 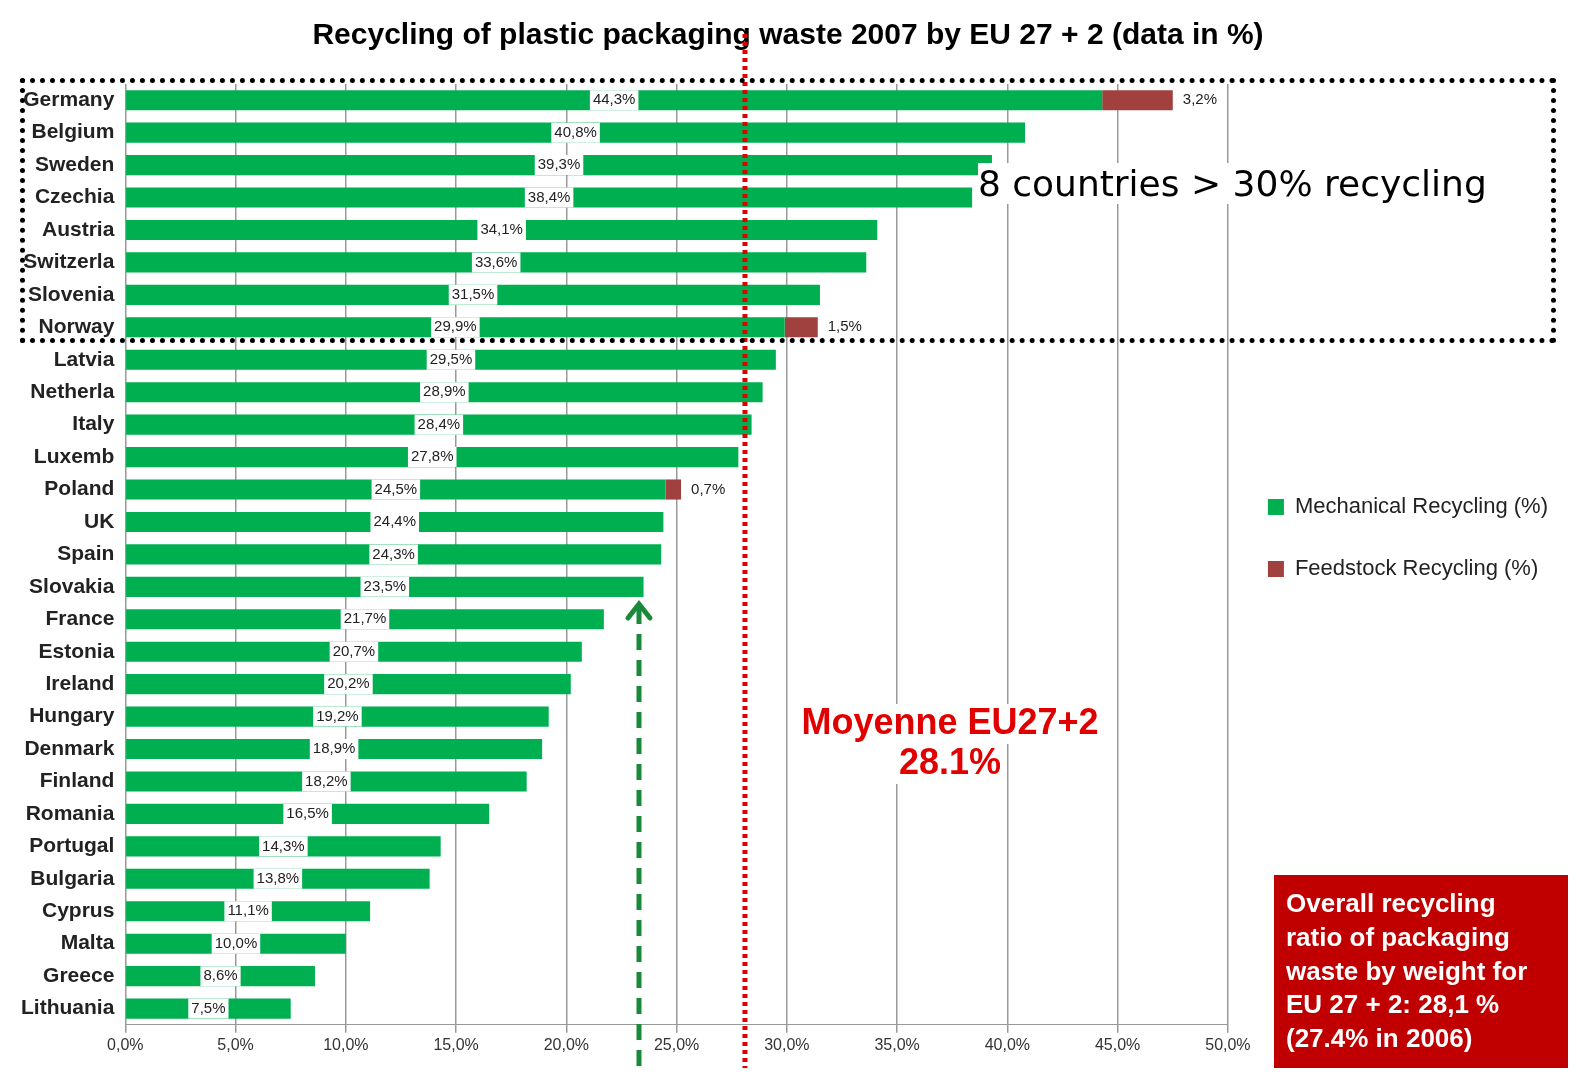 I want to click on y-tick-label: UK, so click(x=99, y=520).